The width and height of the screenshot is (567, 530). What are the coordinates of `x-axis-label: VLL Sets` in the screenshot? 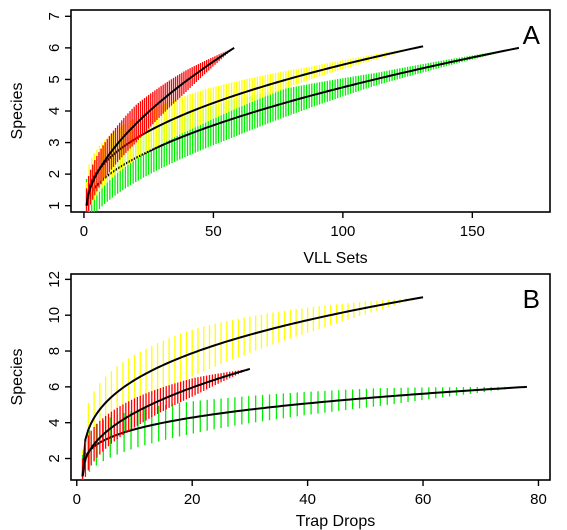 It's located at (335, 258).